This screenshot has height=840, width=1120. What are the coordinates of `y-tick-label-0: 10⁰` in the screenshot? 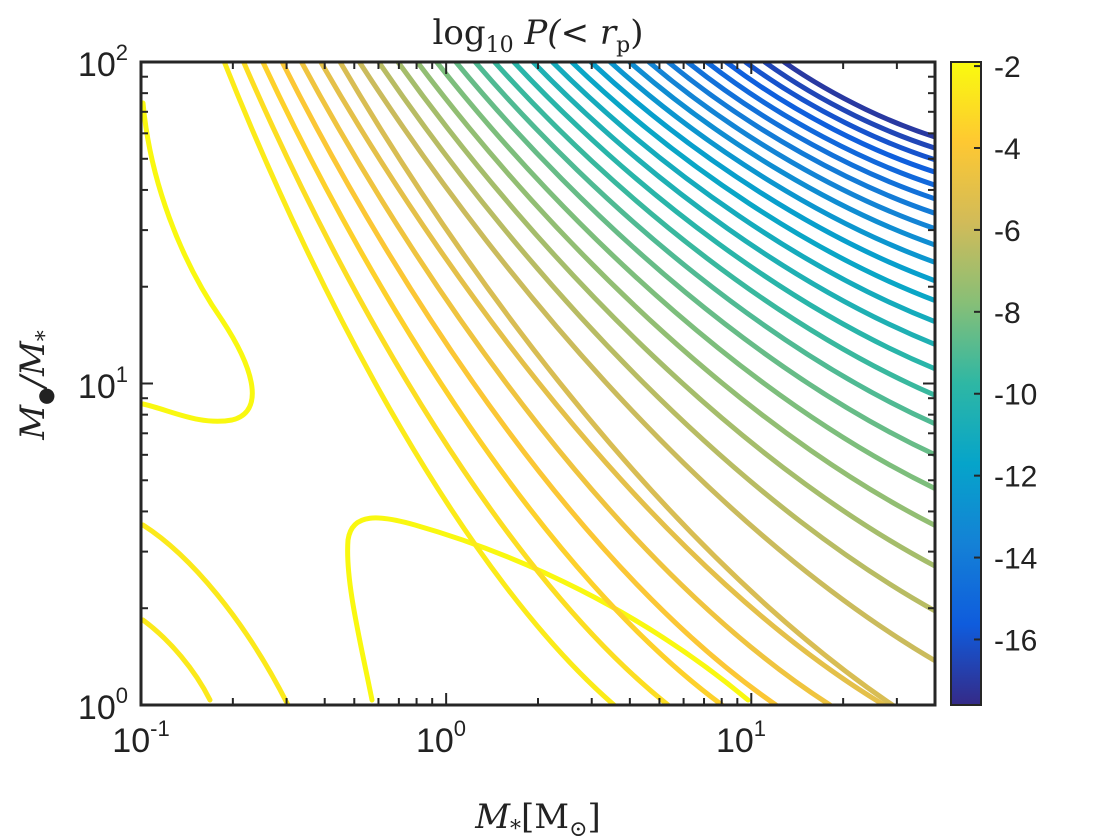 It's located at (103, 705).